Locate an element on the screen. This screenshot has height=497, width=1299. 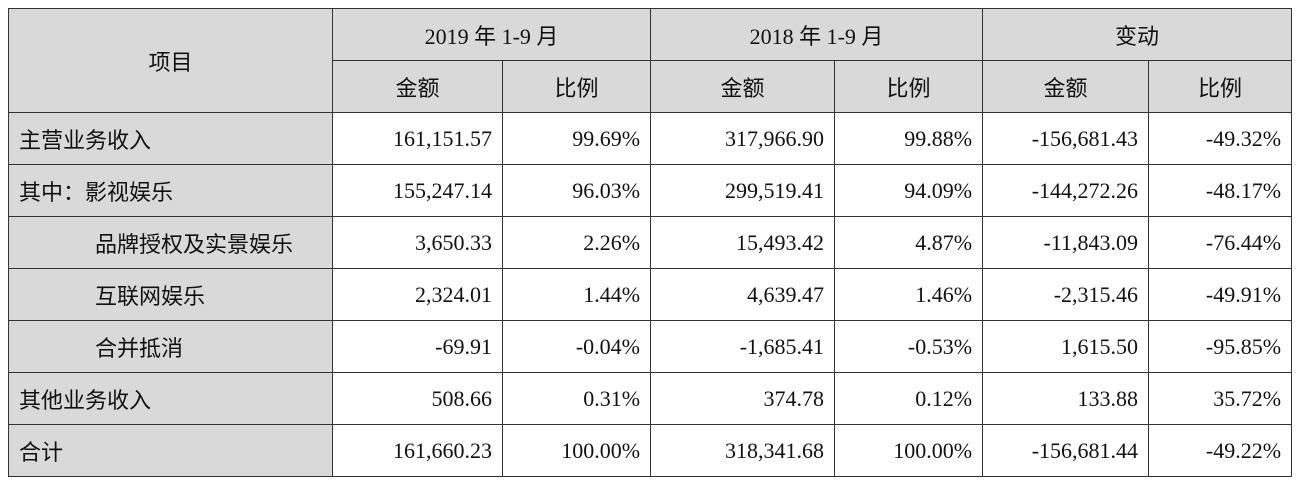
cell-2019-amount: 3,650.33 is located at coordinates (417, 242).